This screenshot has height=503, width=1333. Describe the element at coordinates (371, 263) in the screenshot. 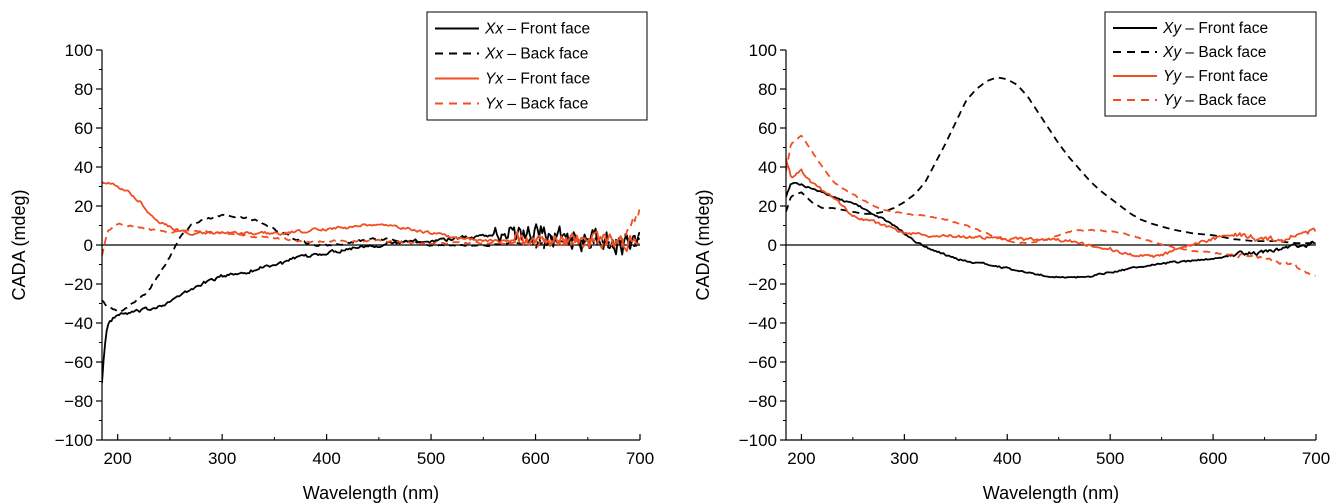

I see `series-line-xx-back` at that location.